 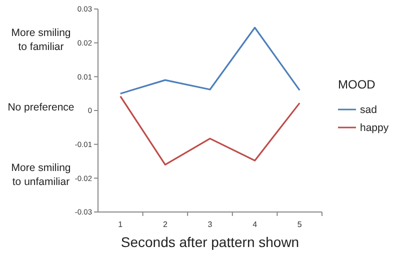 I want to click on legend-label: happy, so click(x=375, y=128).